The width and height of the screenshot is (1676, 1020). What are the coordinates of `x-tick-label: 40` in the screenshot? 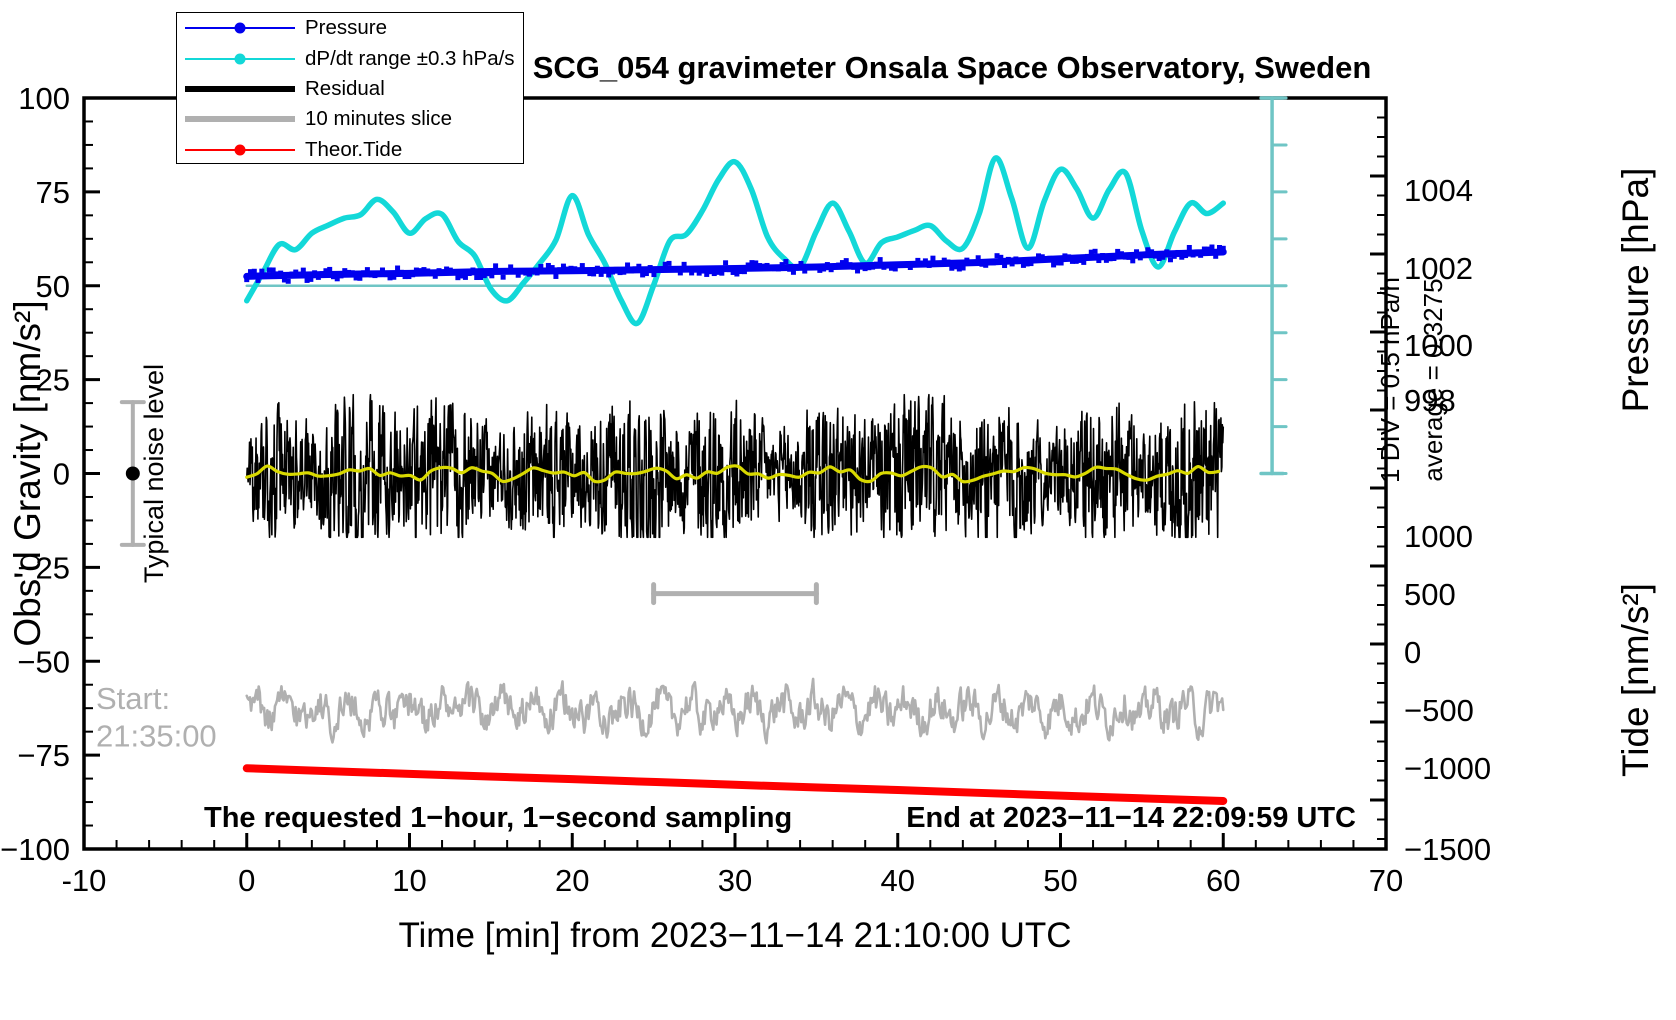 It's located at (898, 880).